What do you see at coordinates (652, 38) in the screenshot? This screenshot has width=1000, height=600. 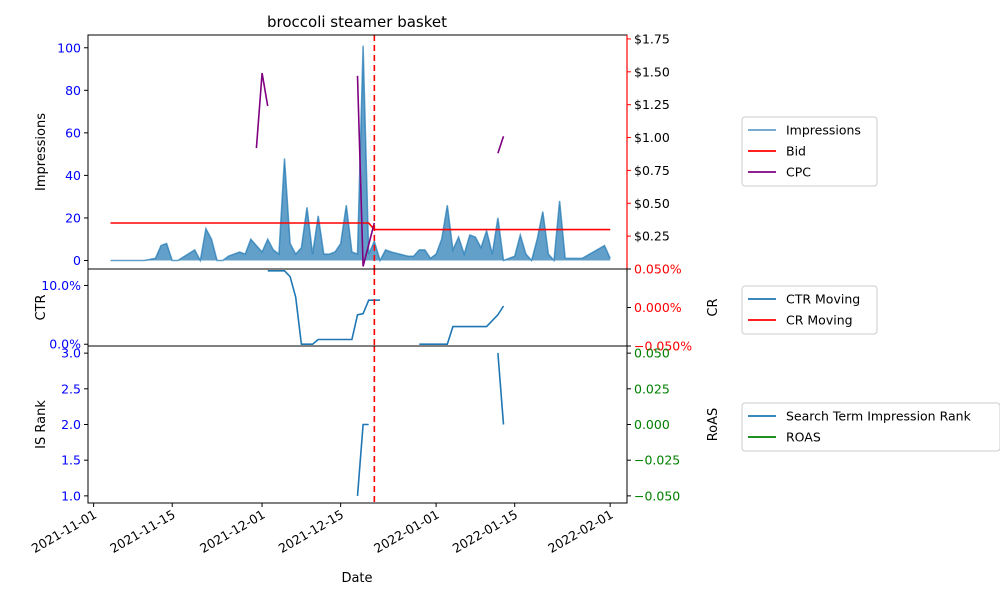 I see `right-tick-label: $1.75` at bounding box center [652, 38].